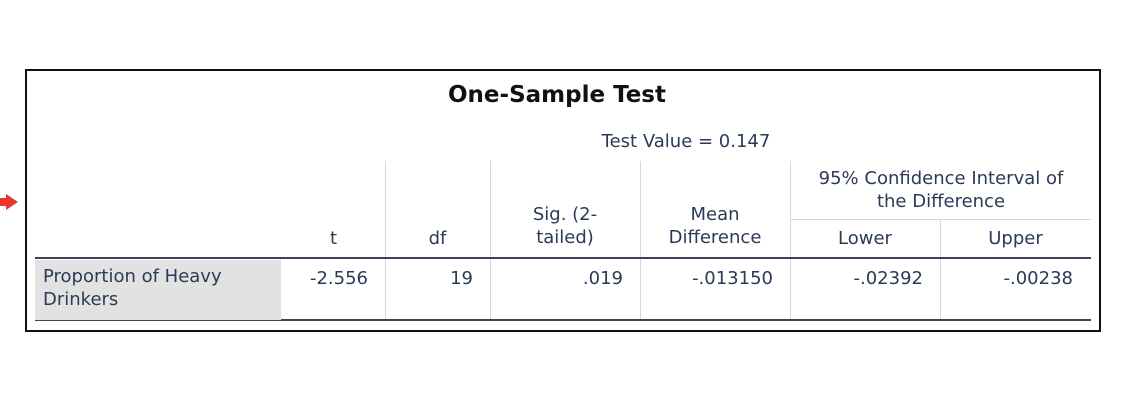 This screenshot has height=416, width=1126. Describe the element at coordinates (9, 202) in the screenshot. I see `row-marker-arrow-icon` at that location.